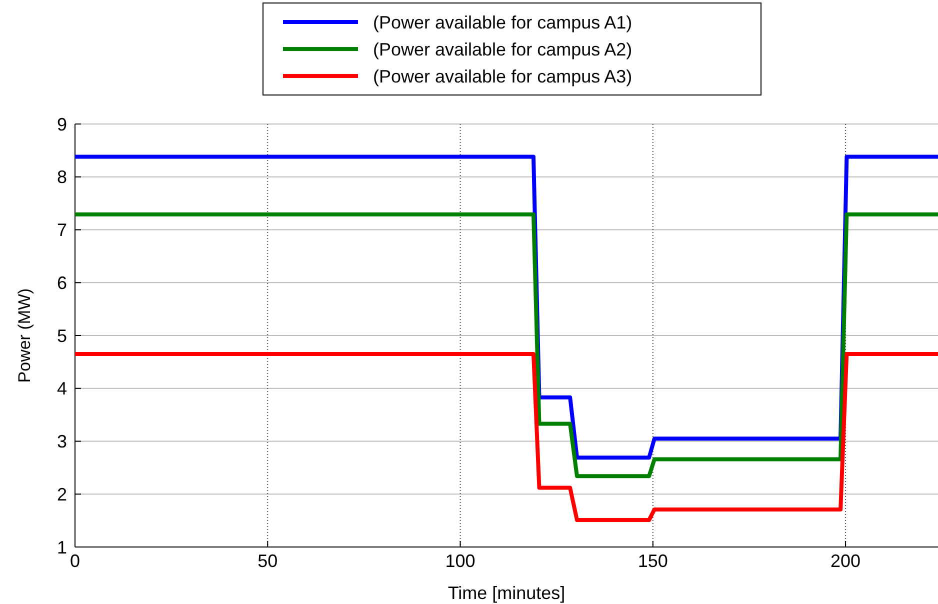 The image size is (938, 604). Describe the element at coordinates (75, 561) in the screenshot. I see `x-tick-label: 0` at that location.